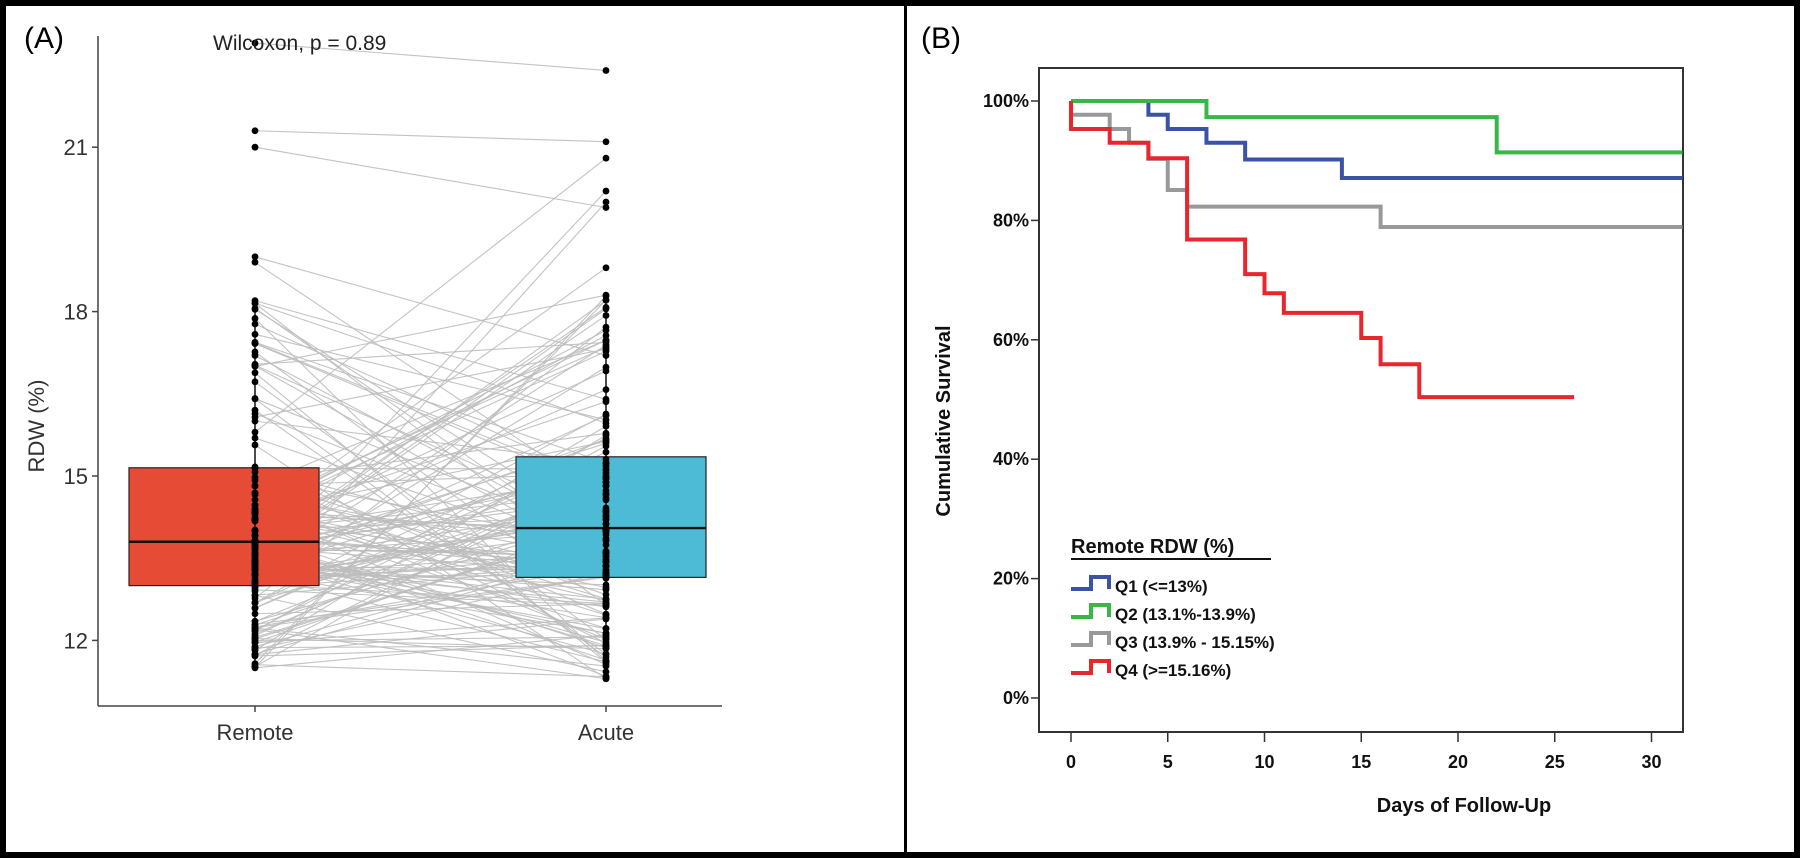 This screenshot has height=858, width=1800. What do you see at coordinates (76, 312) in the screenshot?
I see `y-tick-label: 18` at bounding box center [76, 312].